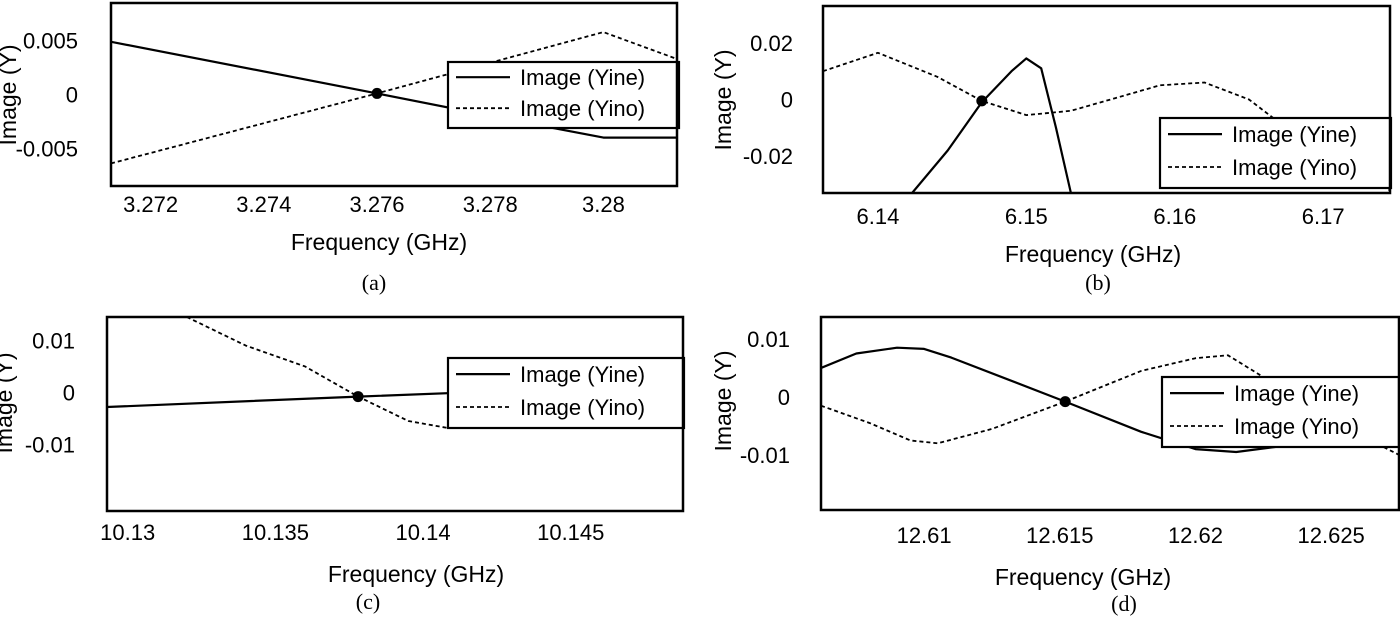 This screenshot has width=1400, height=618. I want to click on x-tick-label-a-3: 3.278, so click(490, 204).